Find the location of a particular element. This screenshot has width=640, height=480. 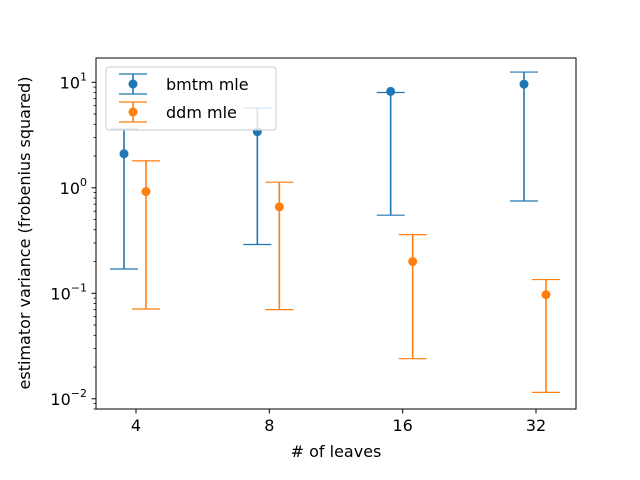

y-tick-label: 10⁰ is located at coordinates (73, 187).